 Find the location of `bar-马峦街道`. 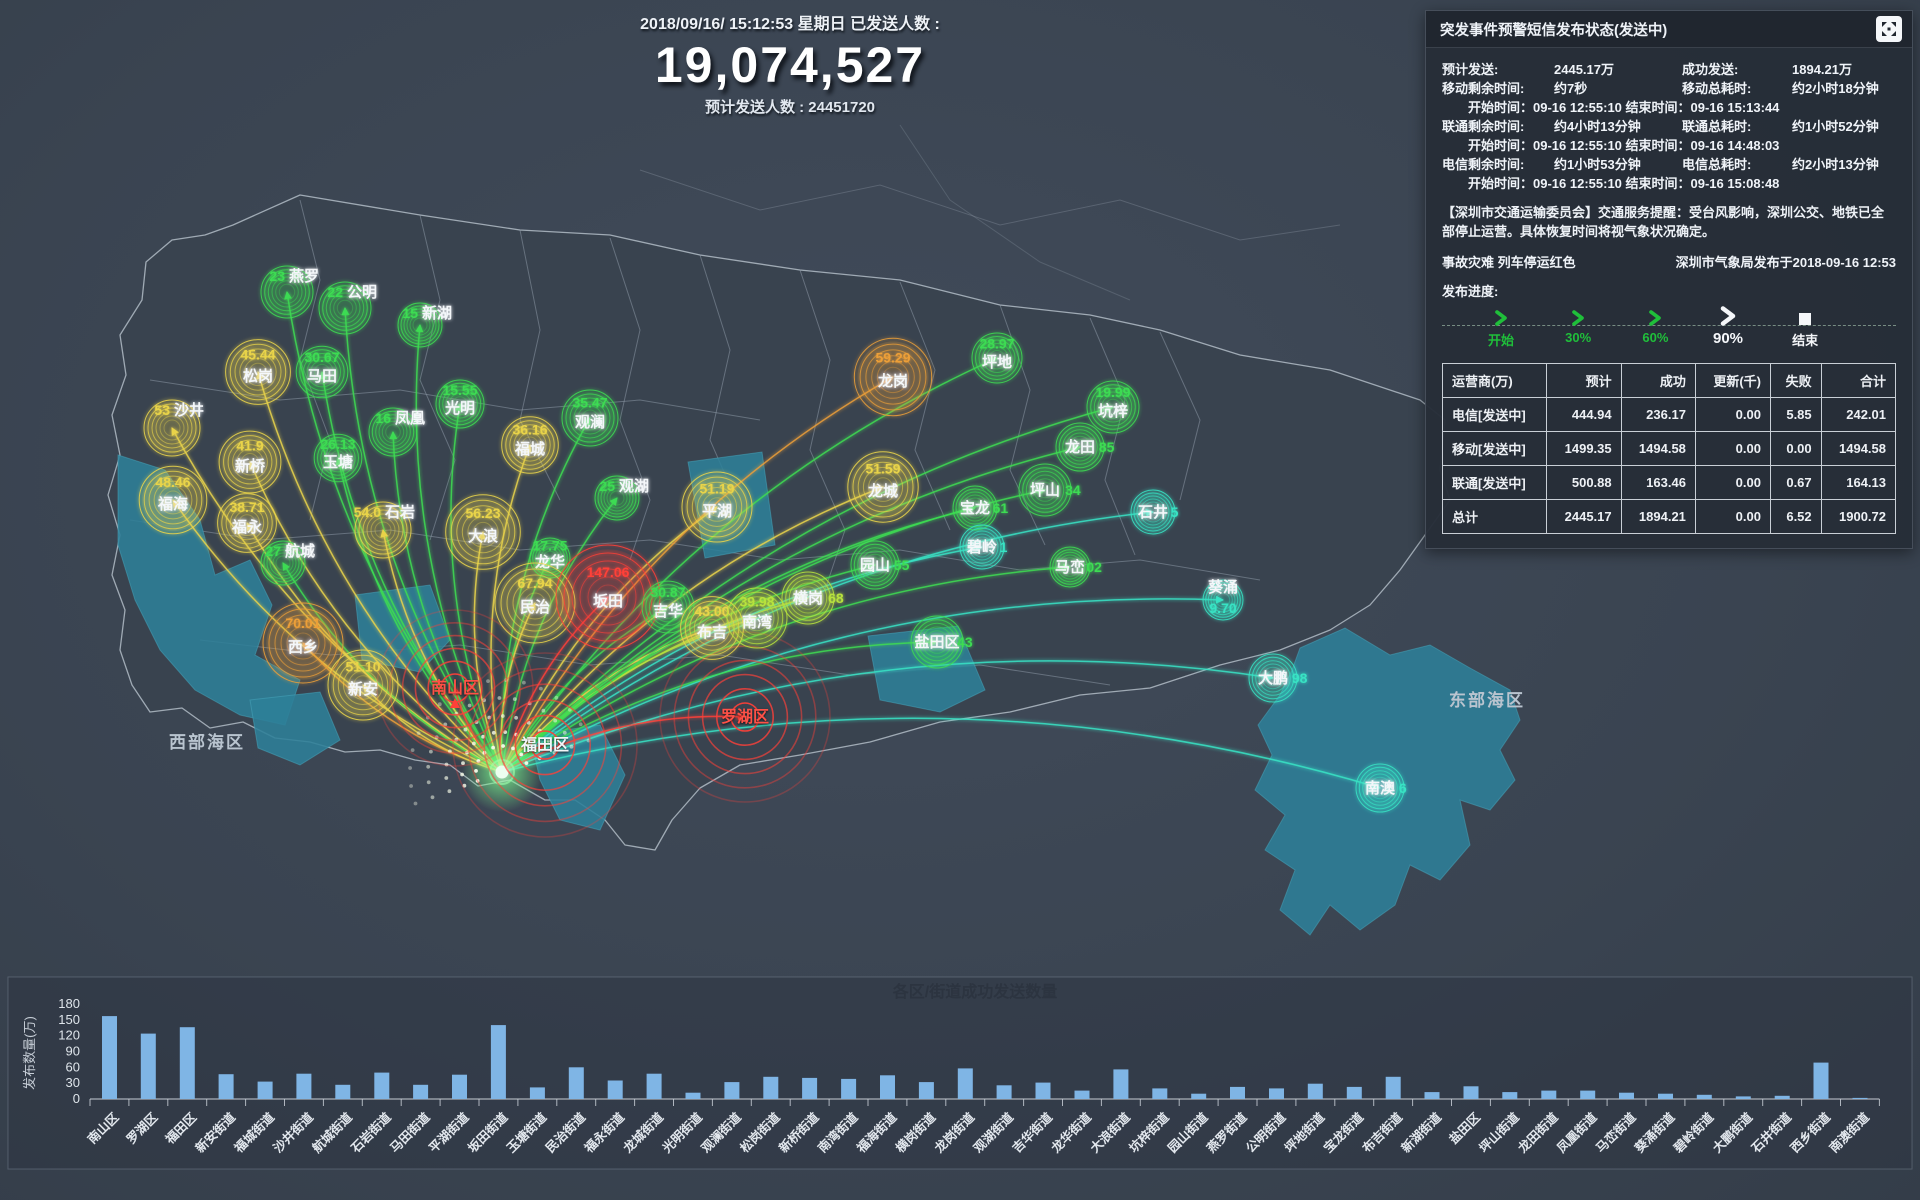

bar-马峦街道 is located at coordinates (1626, 1095).